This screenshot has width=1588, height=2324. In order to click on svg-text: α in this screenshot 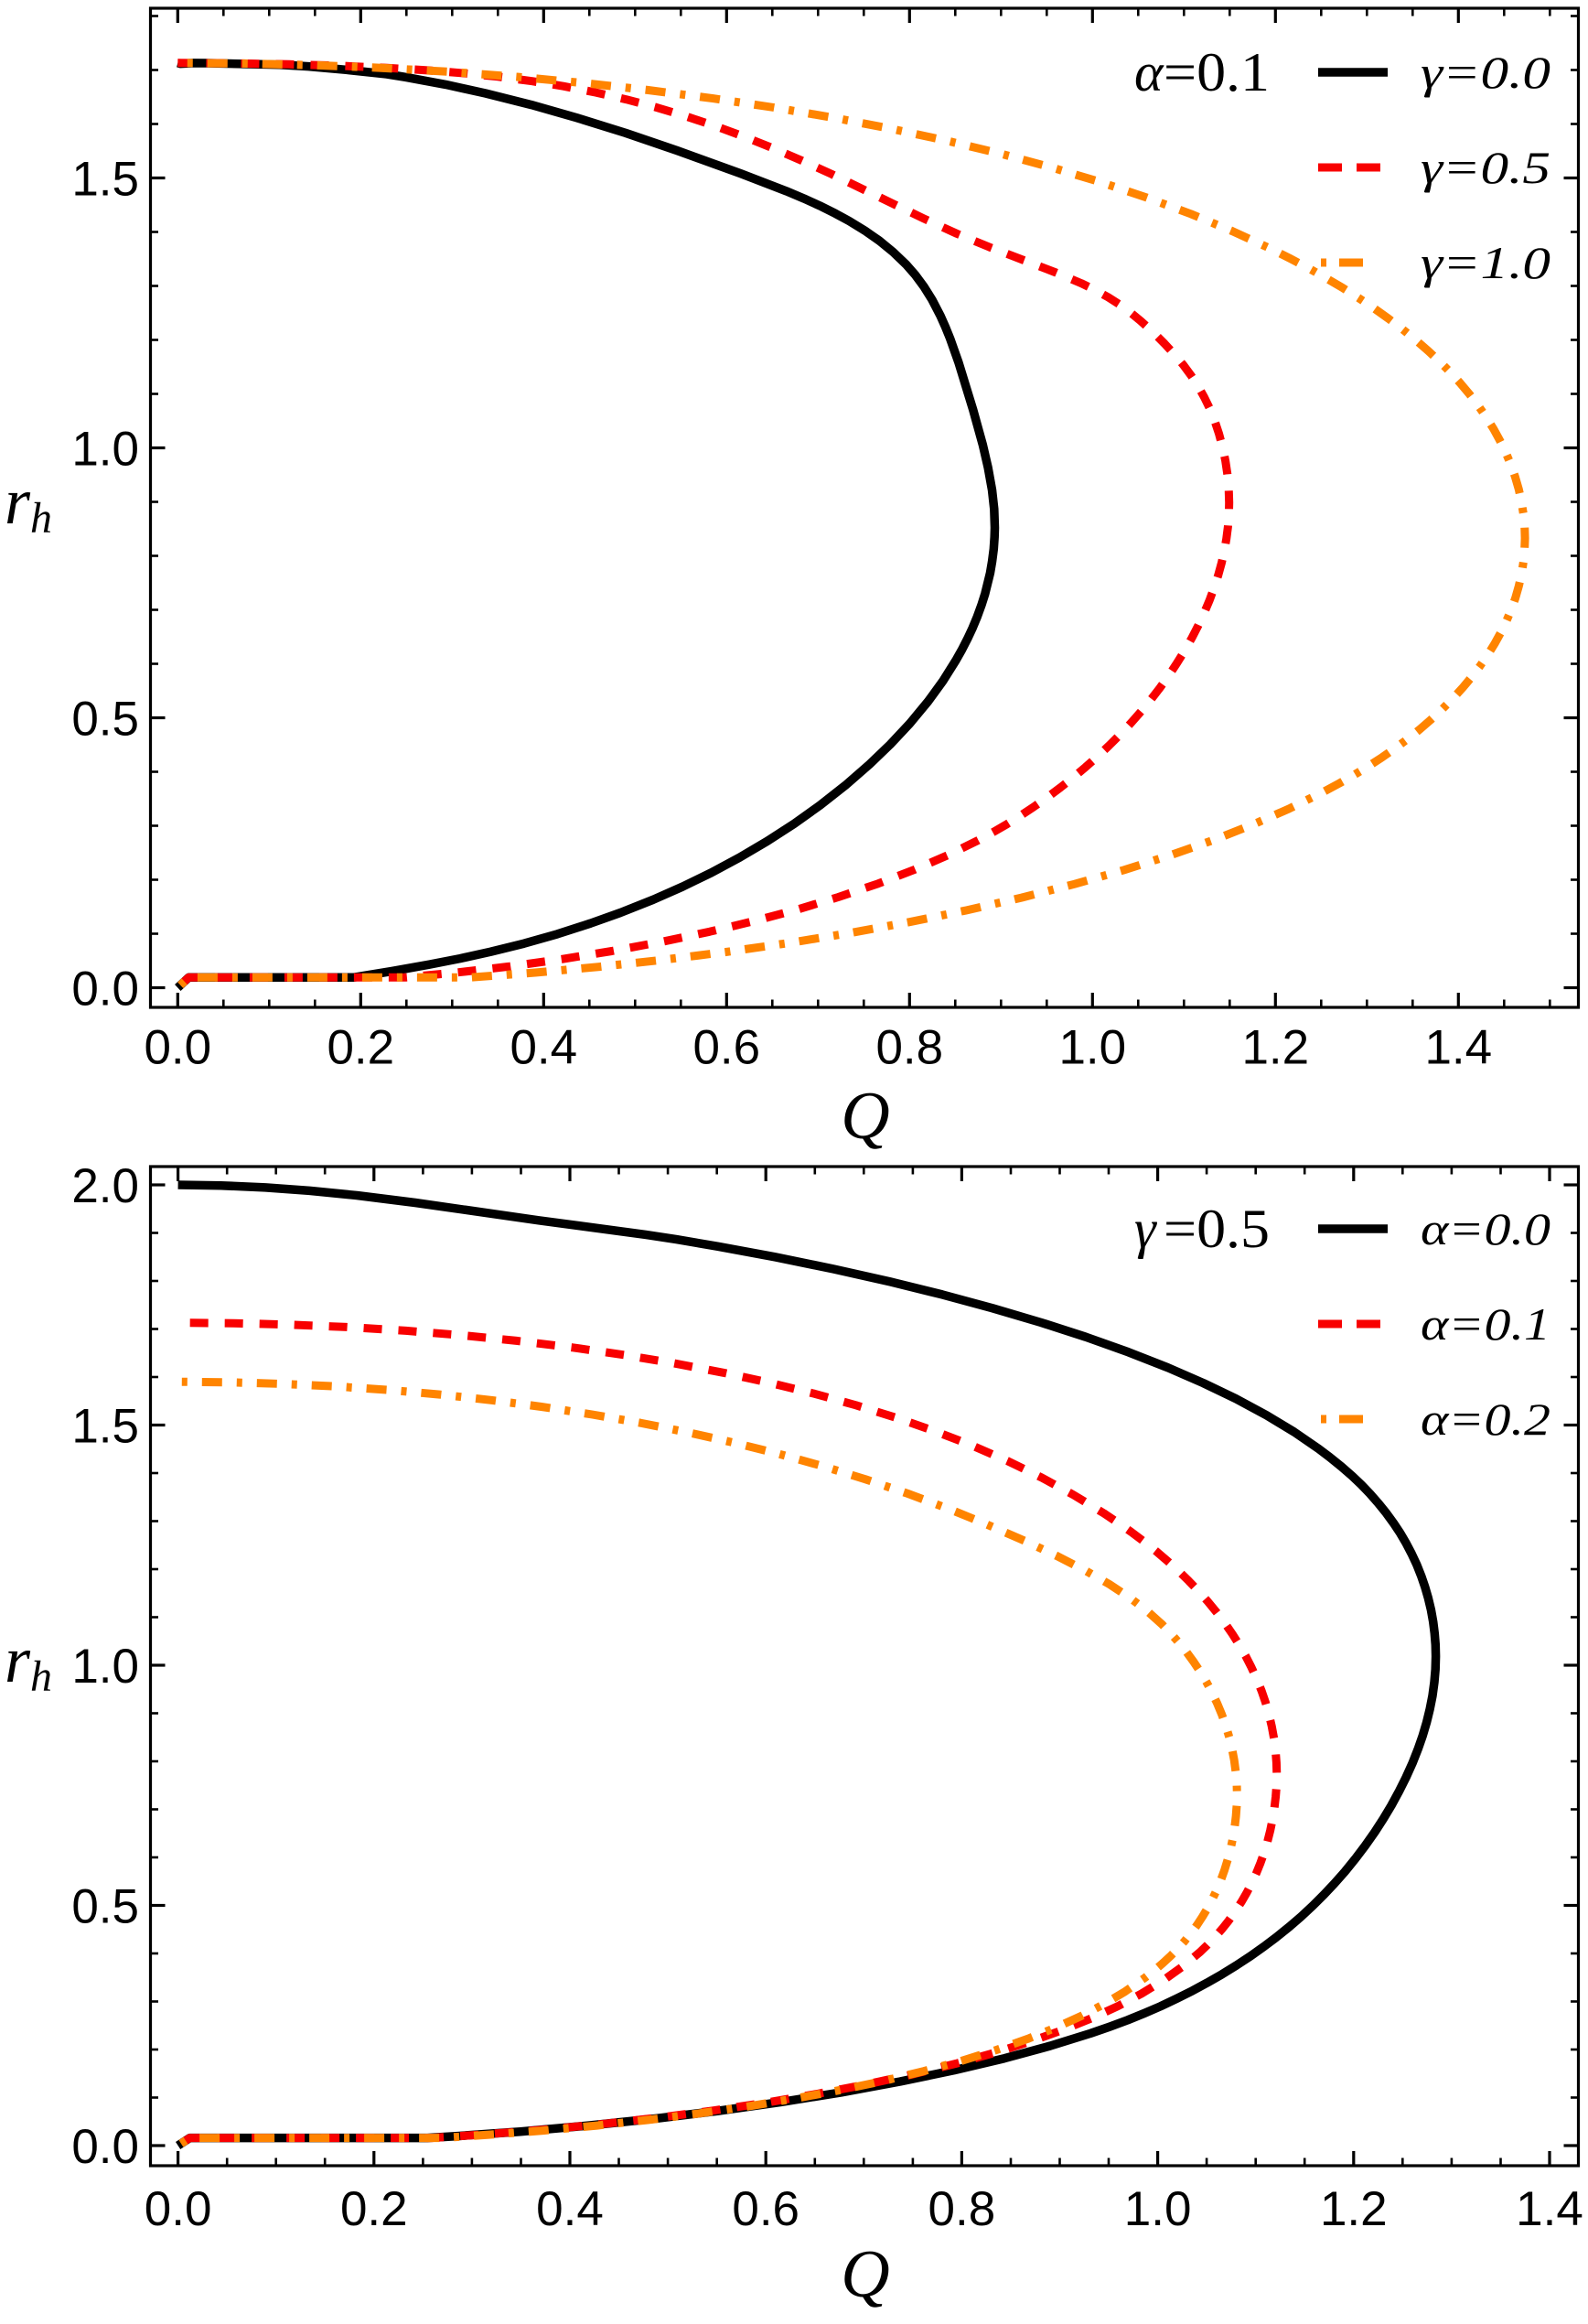, I will do `click(1149, 72)`.